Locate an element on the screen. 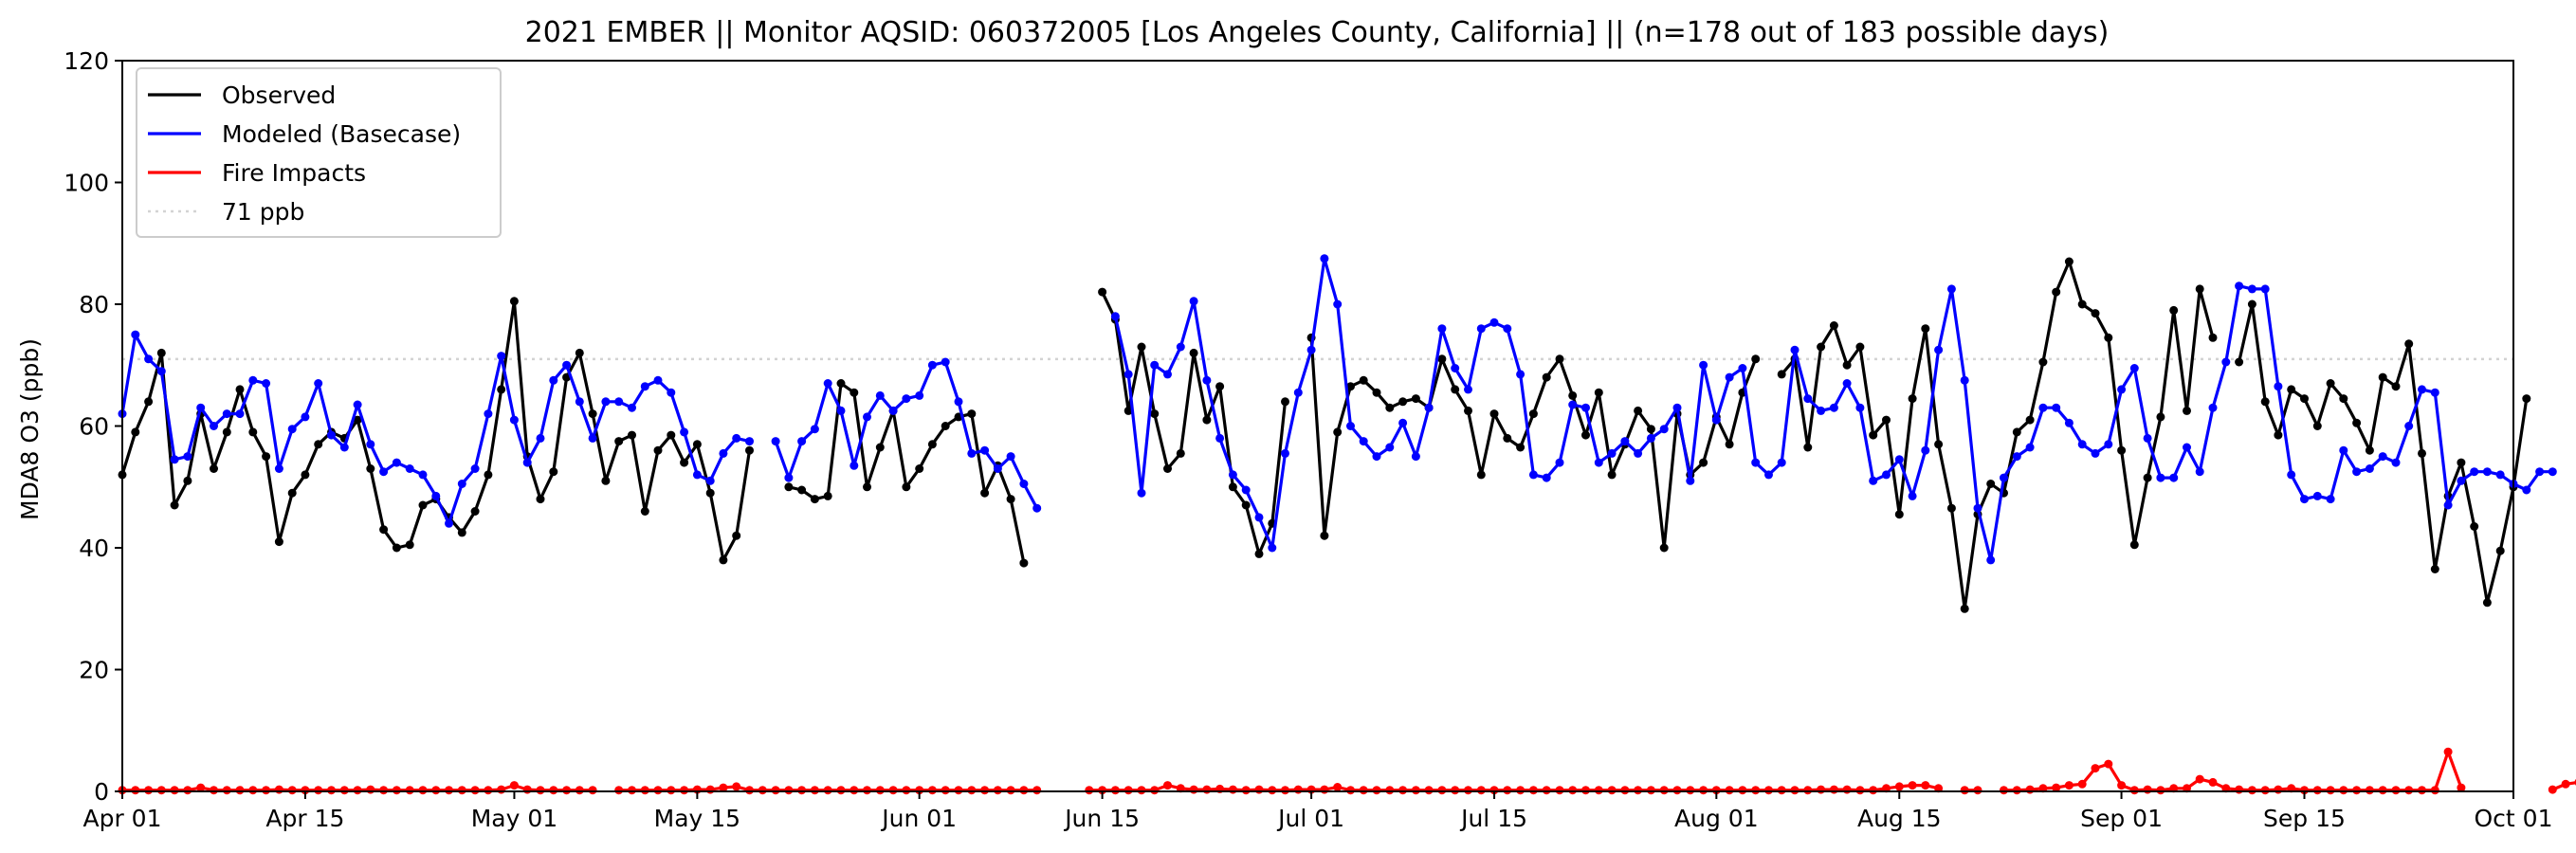  x-tick-label: May 01 is located at coordinates (514, 818).